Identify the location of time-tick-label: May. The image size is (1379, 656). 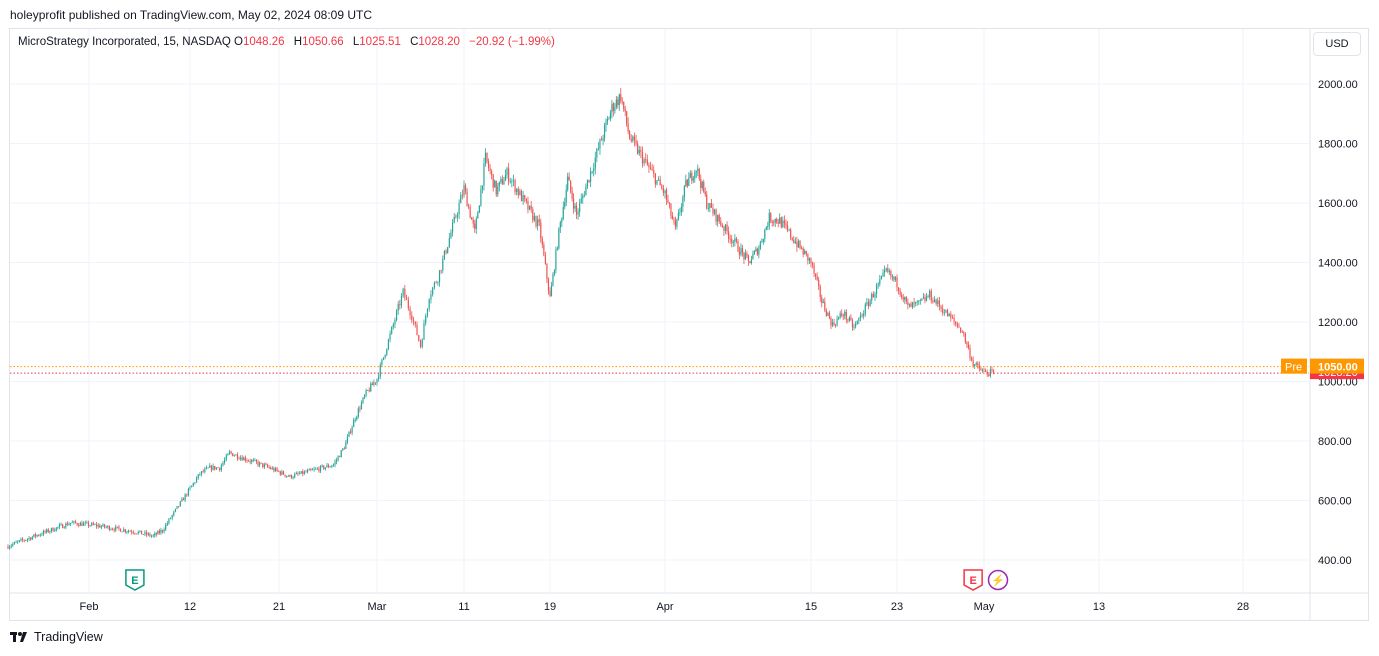
(984, 607).